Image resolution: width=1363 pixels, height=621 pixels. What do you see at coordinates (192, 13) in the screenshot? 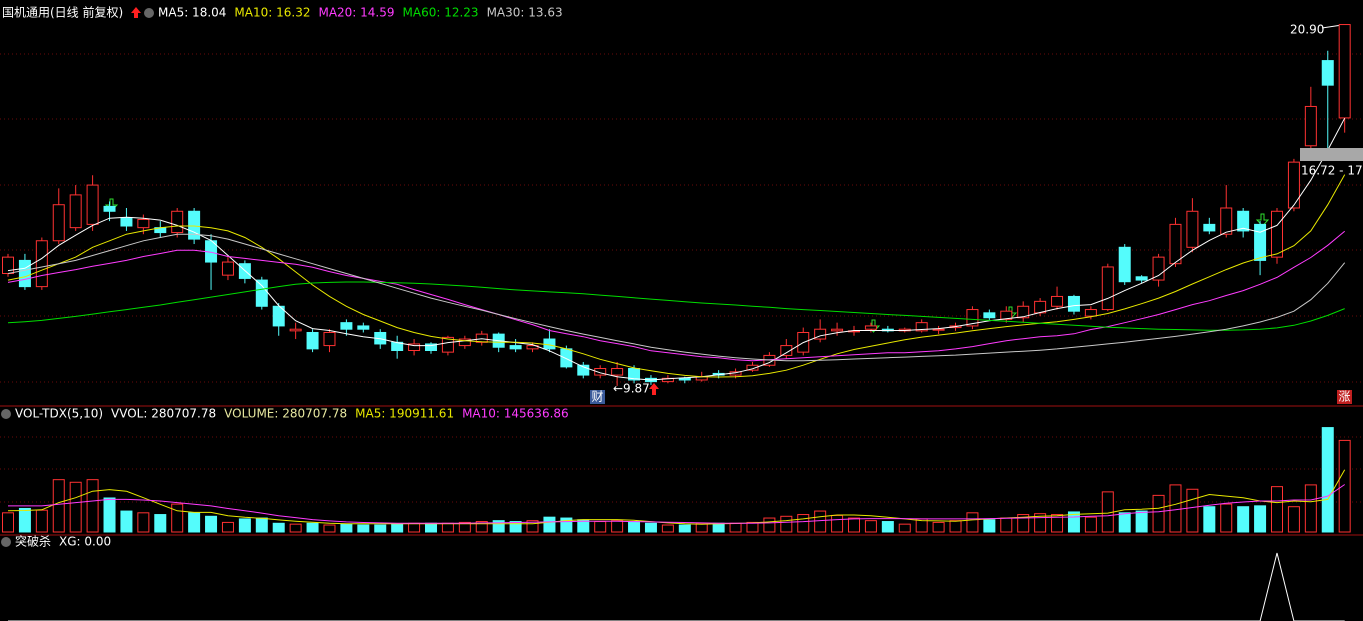
I see `legend-label: MA5: 18.04` at bounding box center [192, 13].